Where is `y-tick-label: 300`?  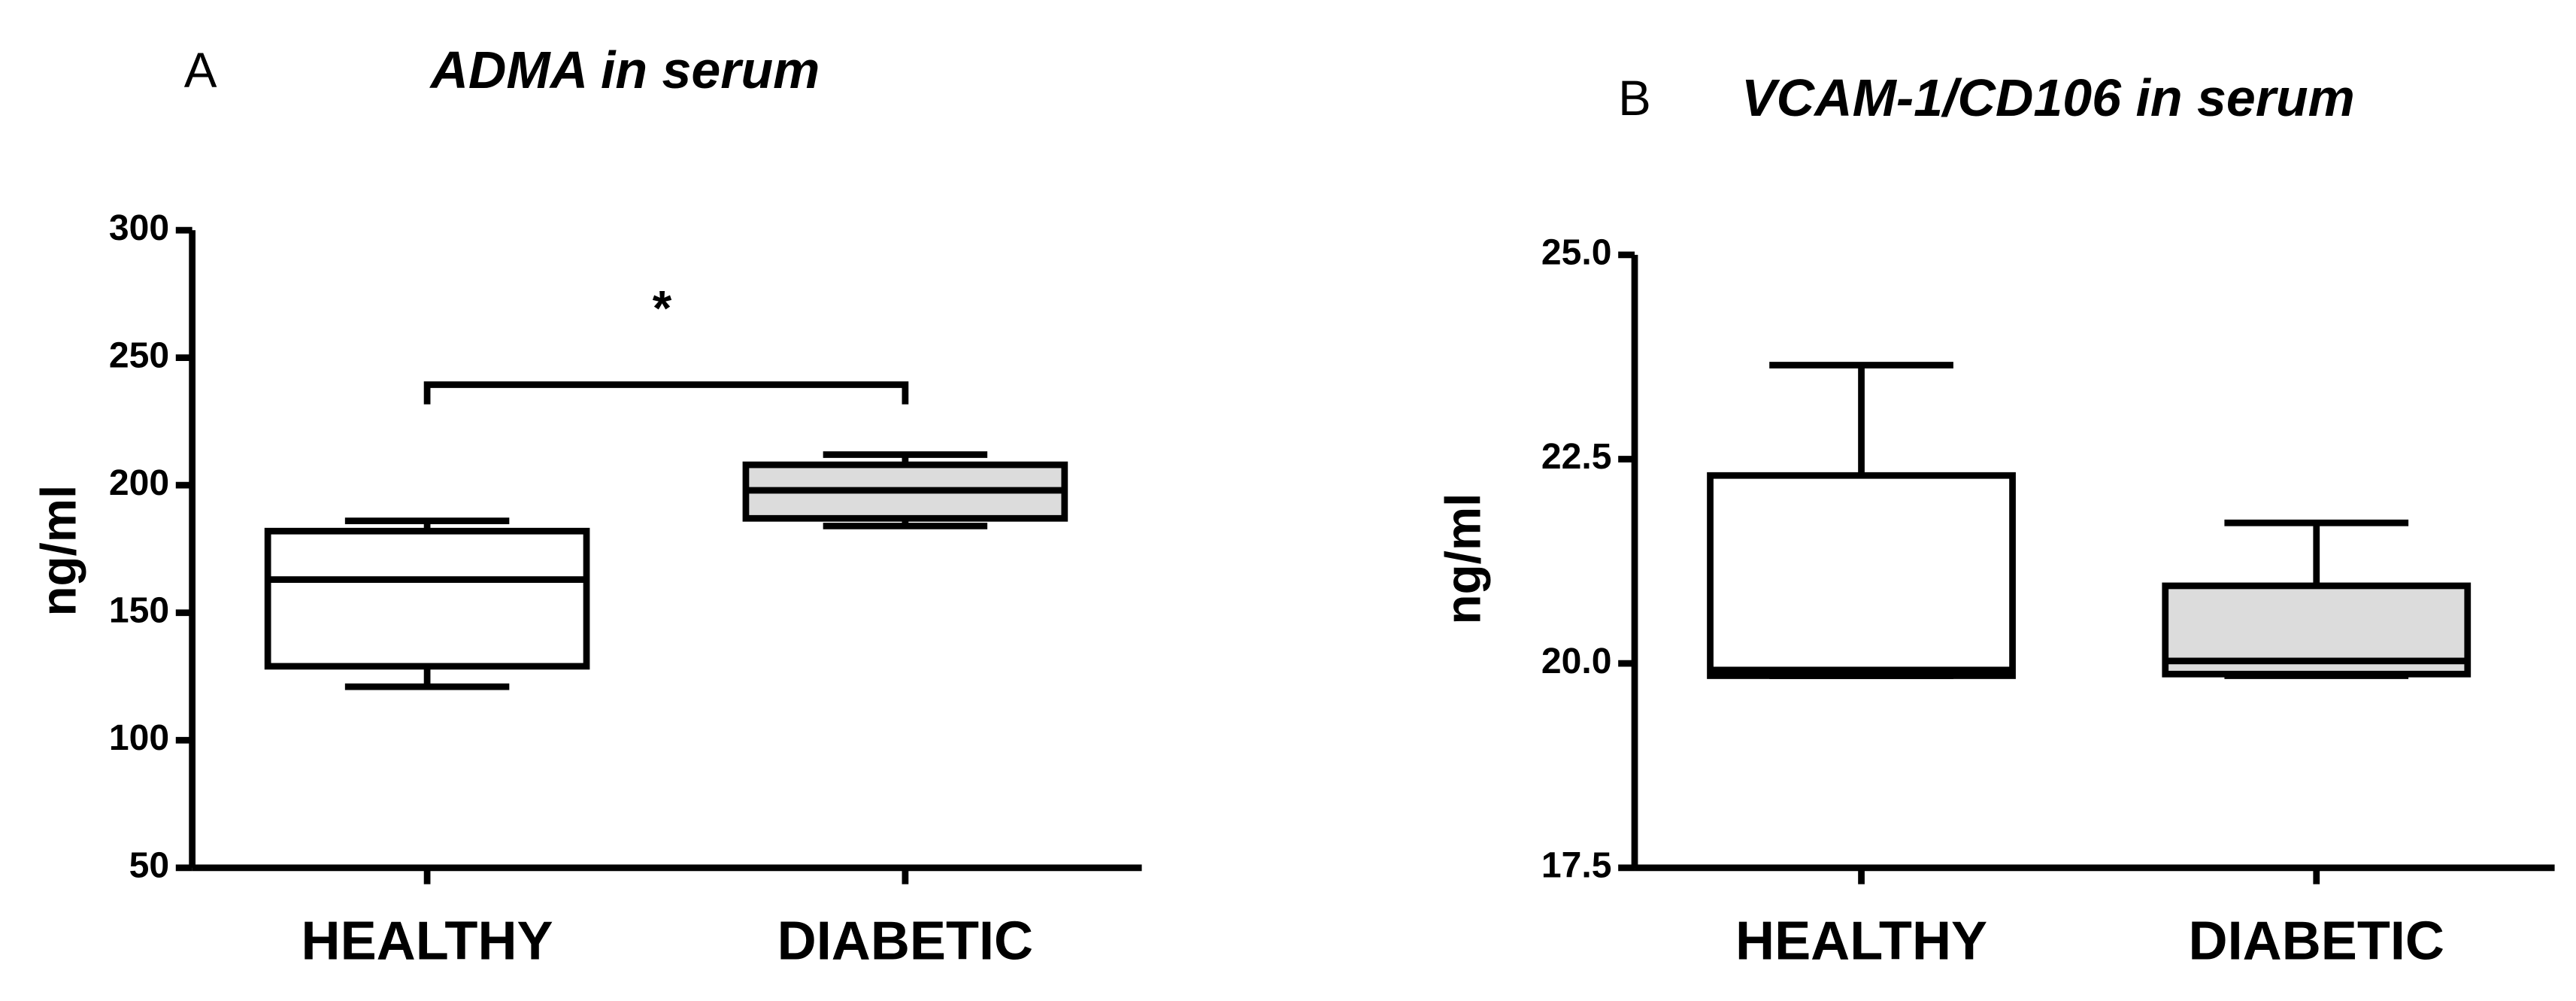
y-tick-label: 300 is located at coordinates (139, 228).